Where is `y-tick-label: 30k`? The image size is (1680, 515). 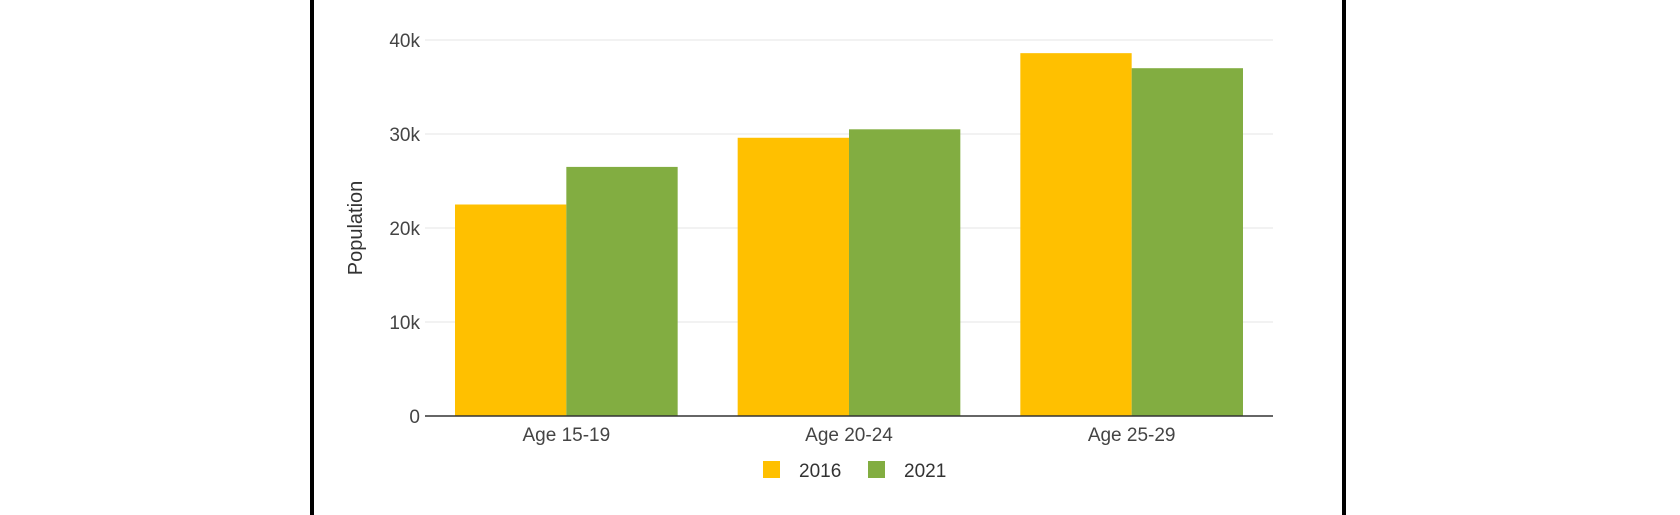
y-tick-label: 30k is located at coordinates (404, 135).